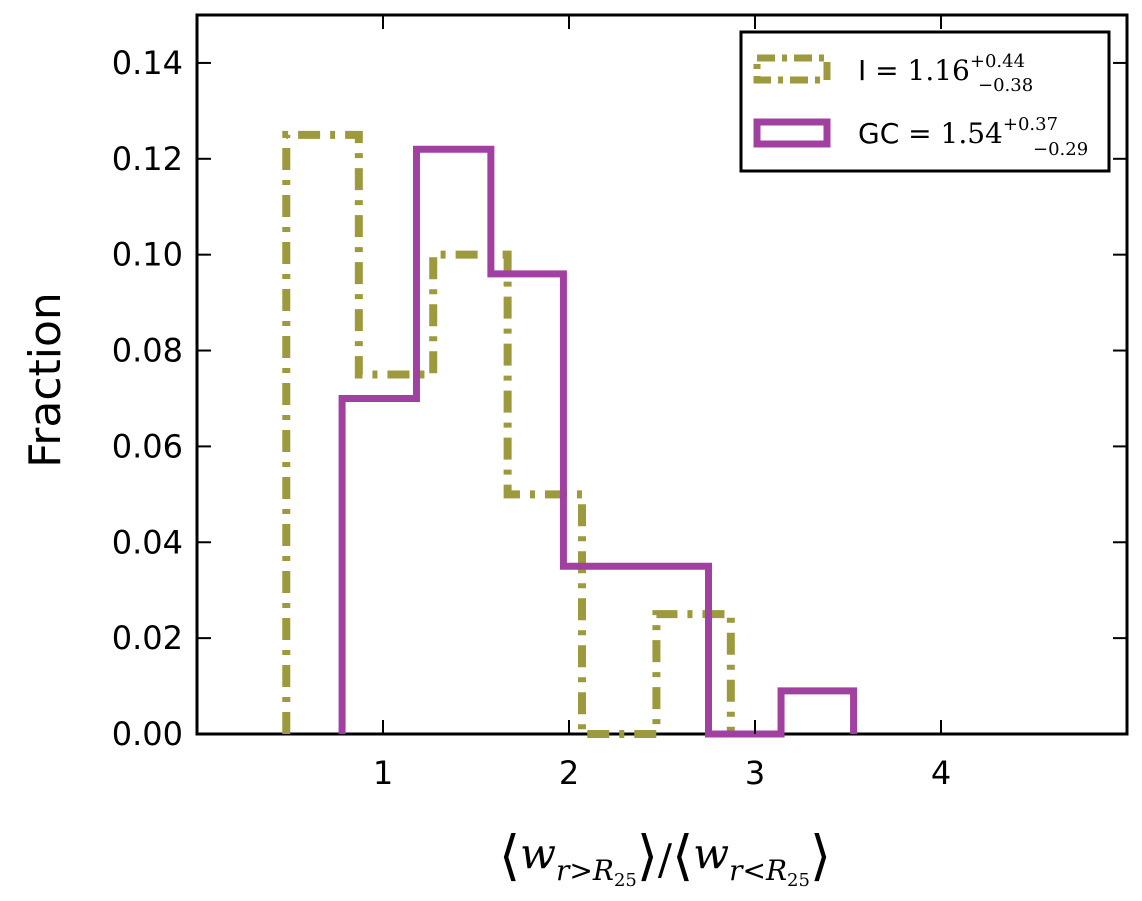 This screenshot has height=901, width=1142. What do you see at coordinates (147, 351) in the screenshot?
I see `y-tick-label: 0.08` at bounding box center [147, 351].